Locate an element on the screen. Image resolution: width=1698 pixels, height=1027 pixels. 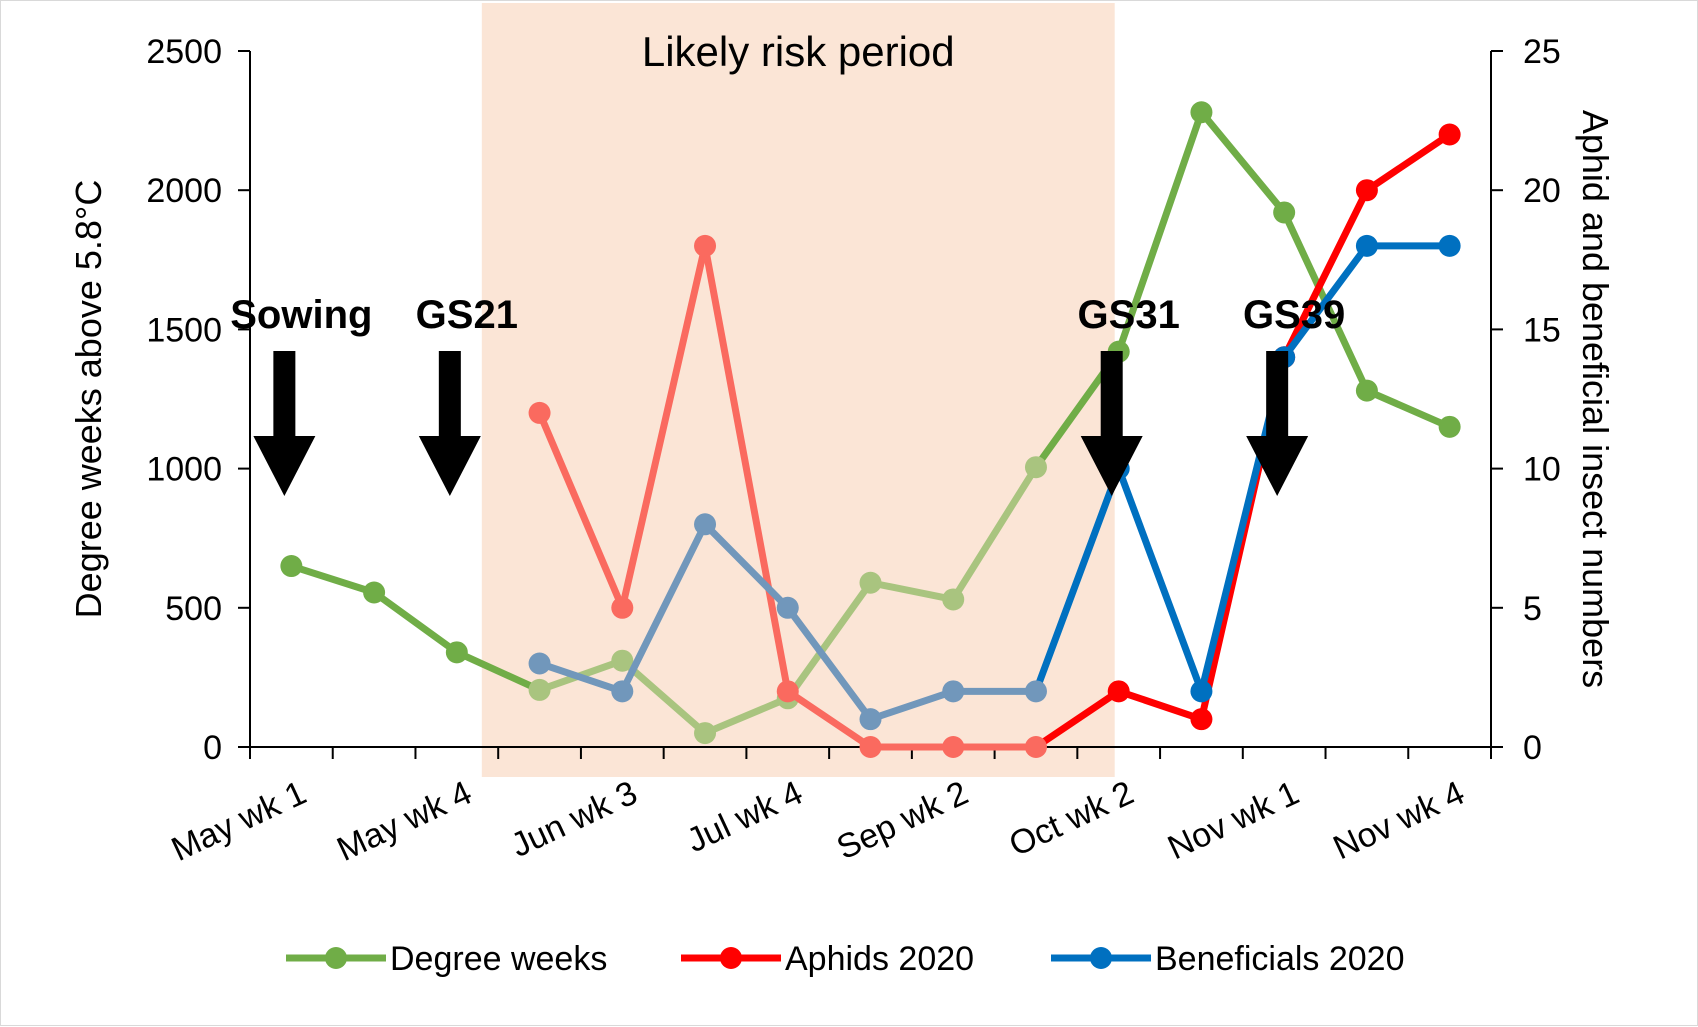
y-tick-label: 0 is located at coordinates (212, 748).